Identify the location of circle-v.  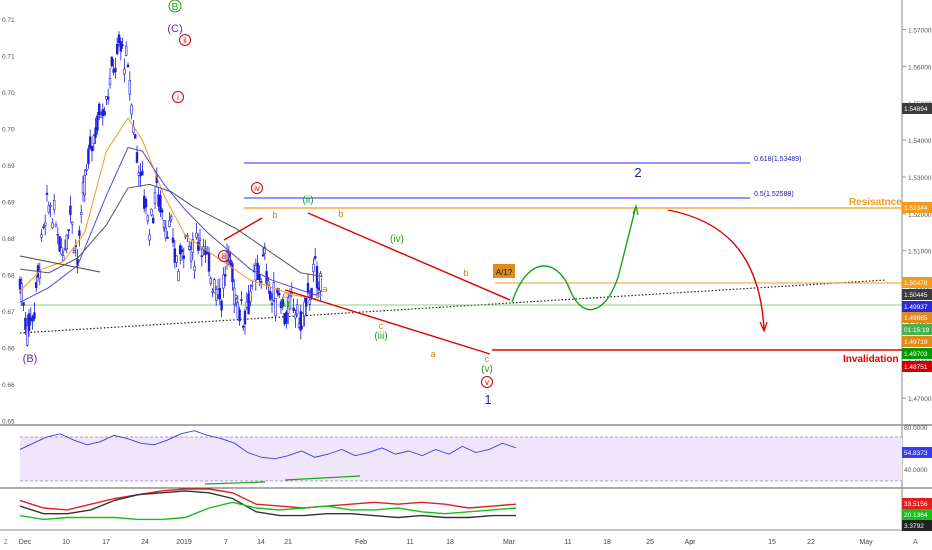
(487, 382).